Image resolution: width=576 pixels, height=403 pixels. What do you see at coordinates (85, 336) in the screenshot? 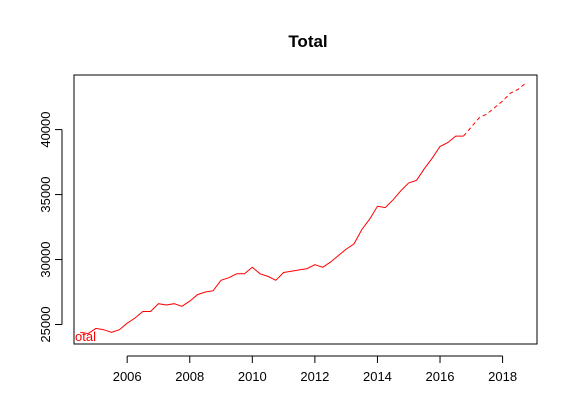
I see `series-label: otal` at bounding box center [85, 336].